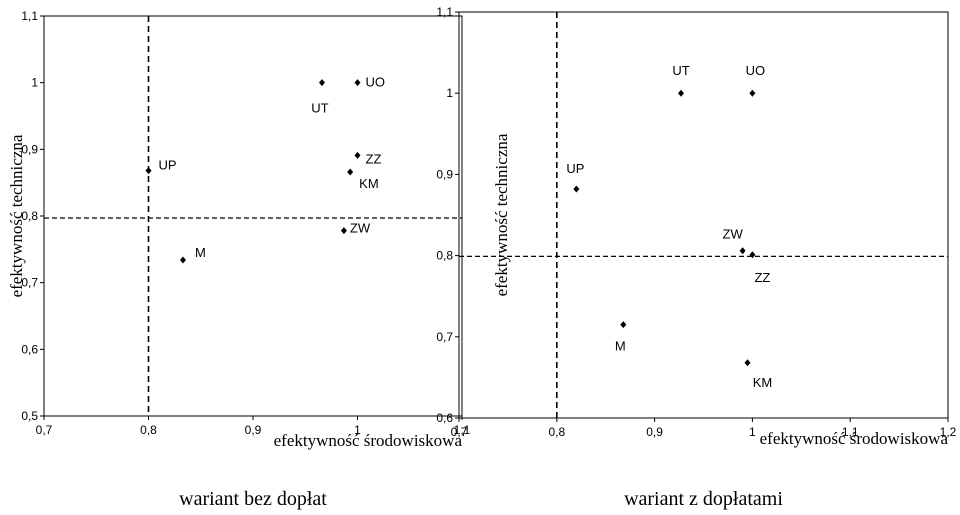 Image resolution: width=960 pixels, height=515 pixels. I want to click on x-tick-label: 1,2, so click(948, 432).